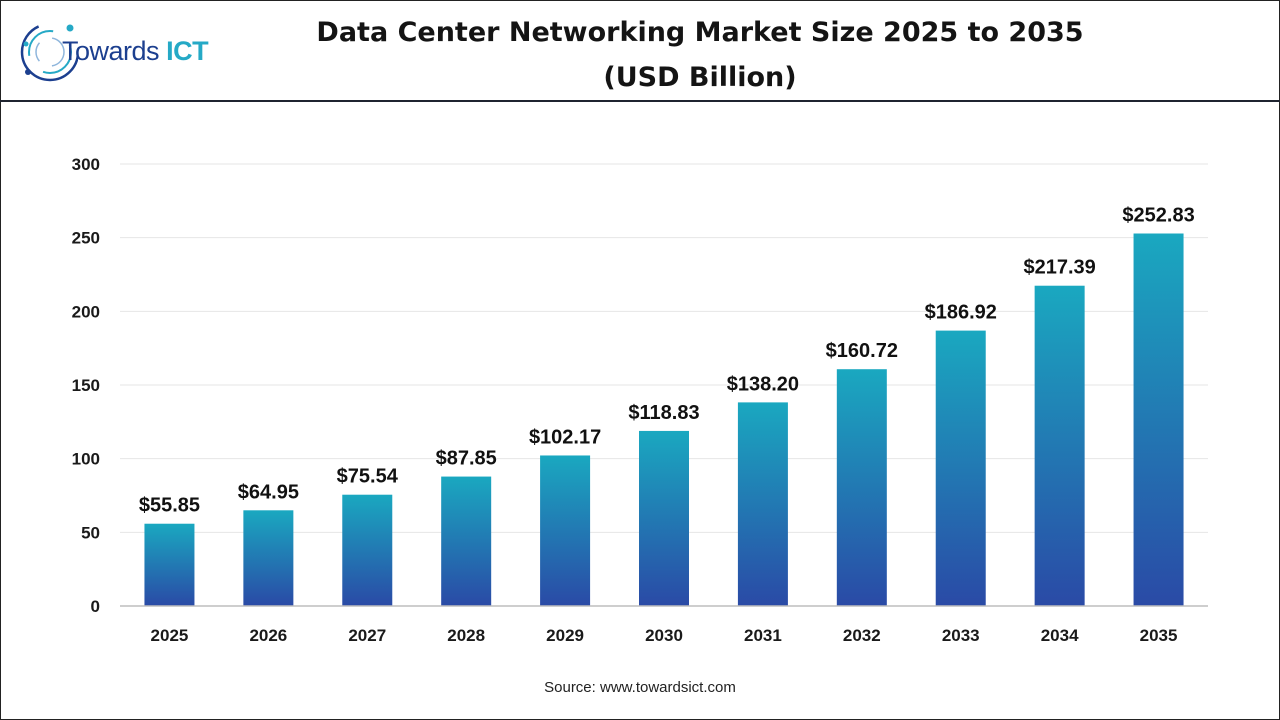  Describe the element at coordinates (762, 504) in the screenshot. I see `bar-2031` at that location.